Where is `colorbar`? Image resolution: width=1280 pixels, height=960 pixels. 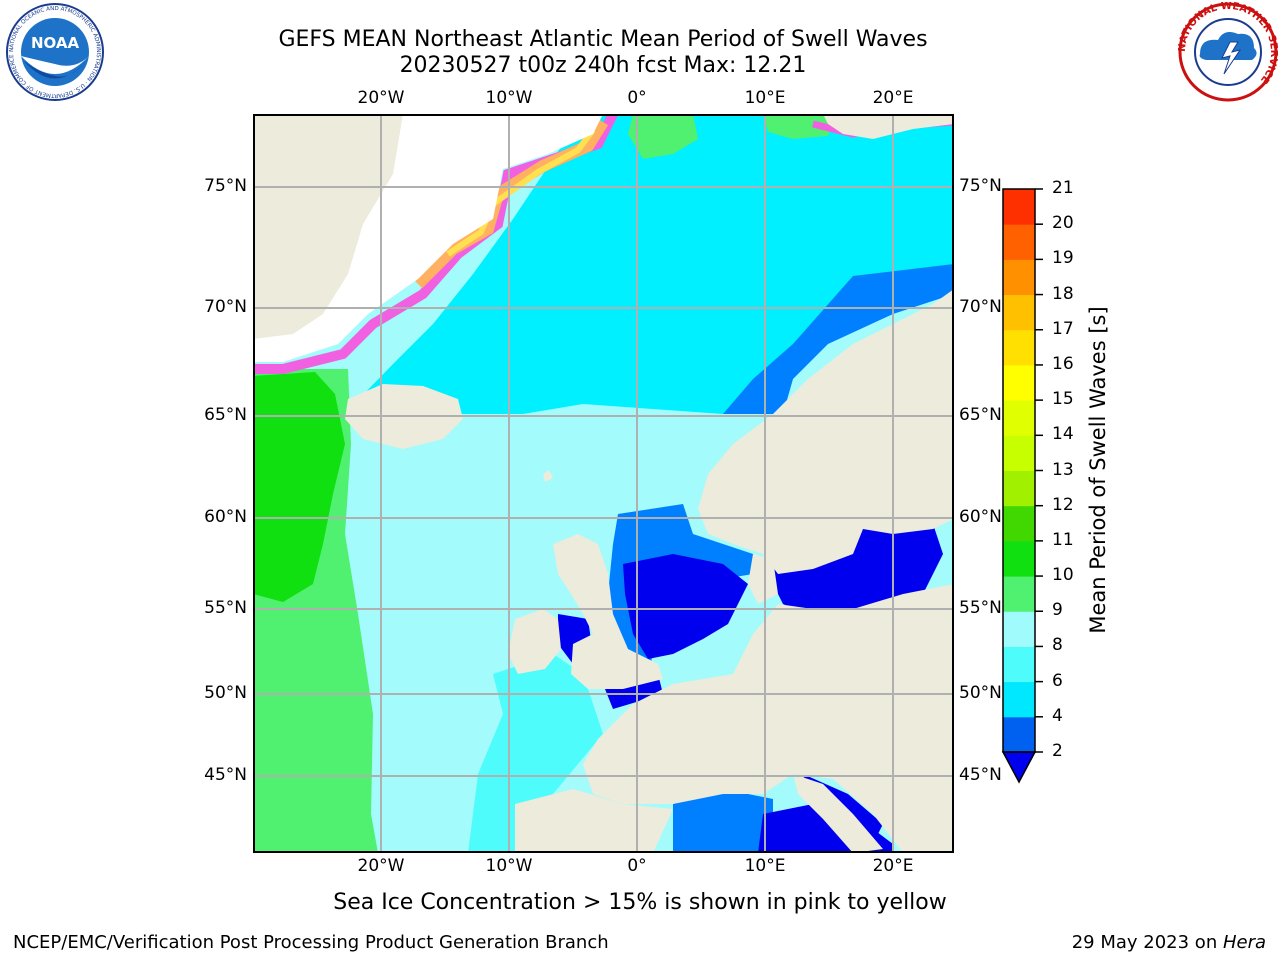
colorbar is located at coordinates (1022, 486).